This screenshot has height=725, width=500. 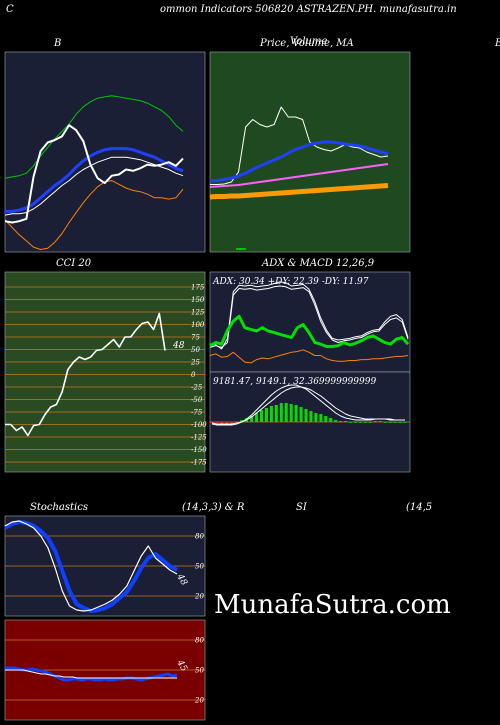 I want to click on cci-tick-label: 75, so click(x=195, y=338).